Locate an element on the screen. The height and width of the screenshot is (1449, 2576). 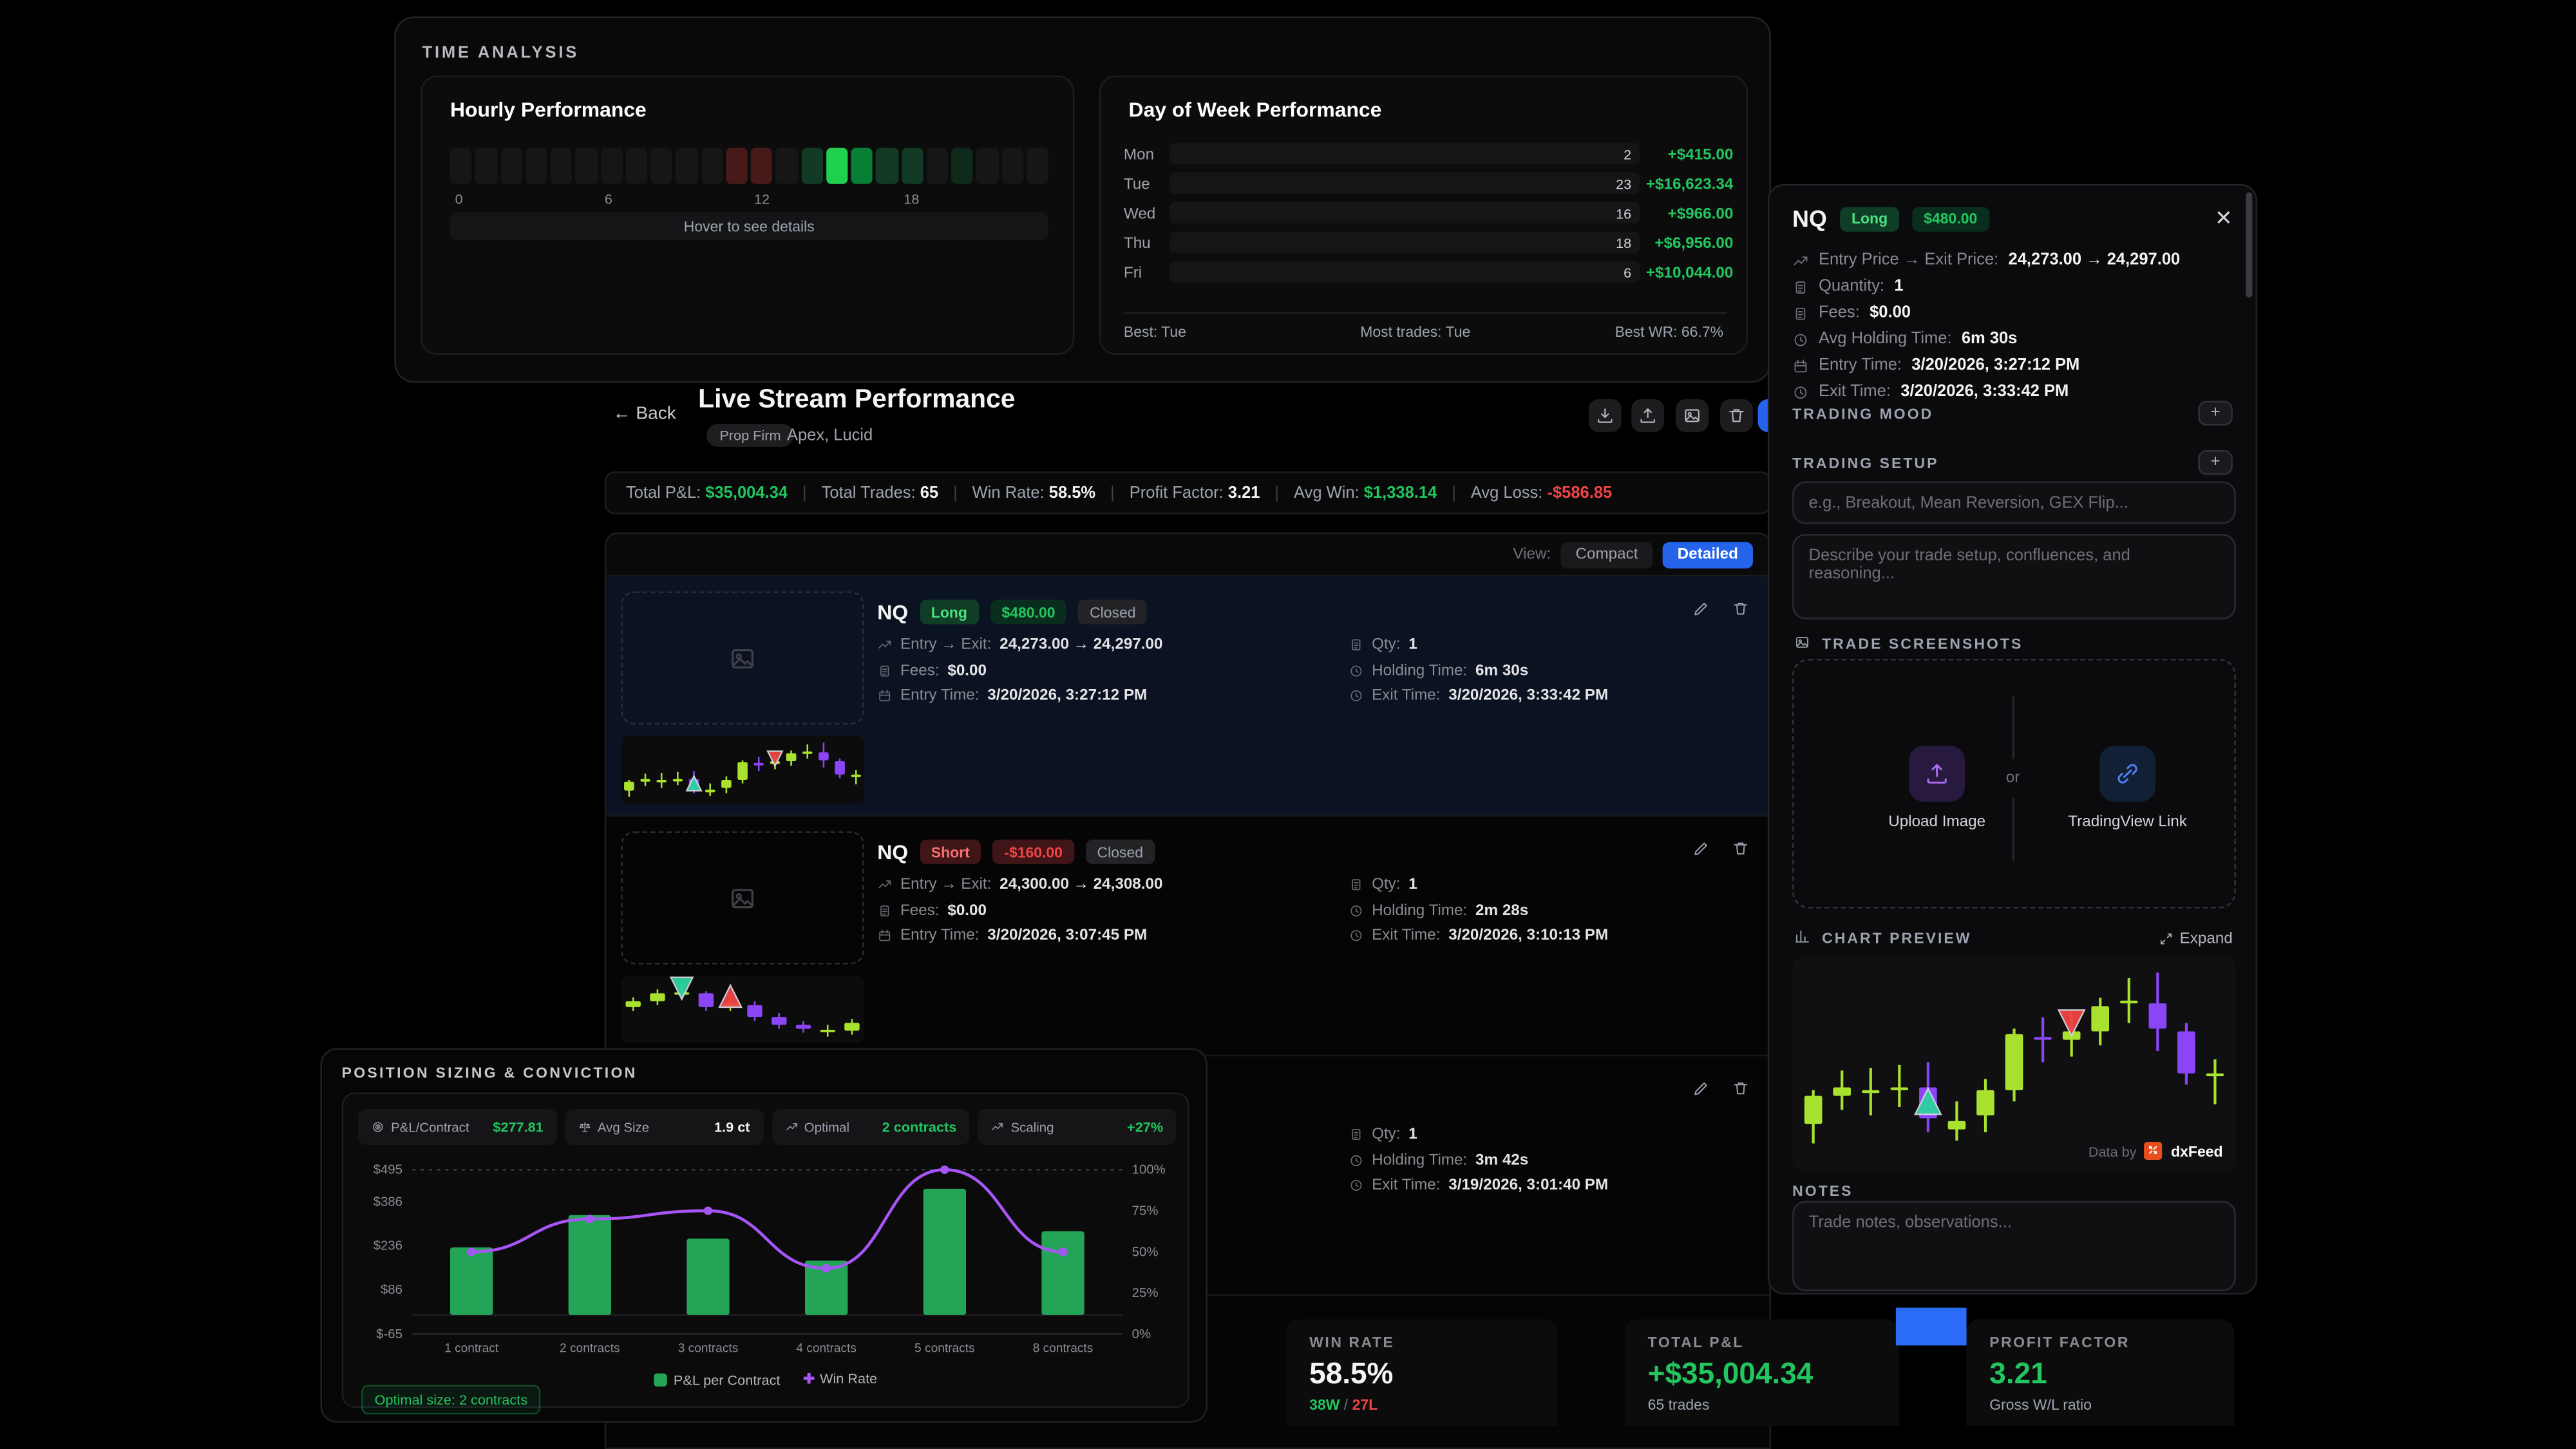
download-button is located at coordinates (1605, 415).